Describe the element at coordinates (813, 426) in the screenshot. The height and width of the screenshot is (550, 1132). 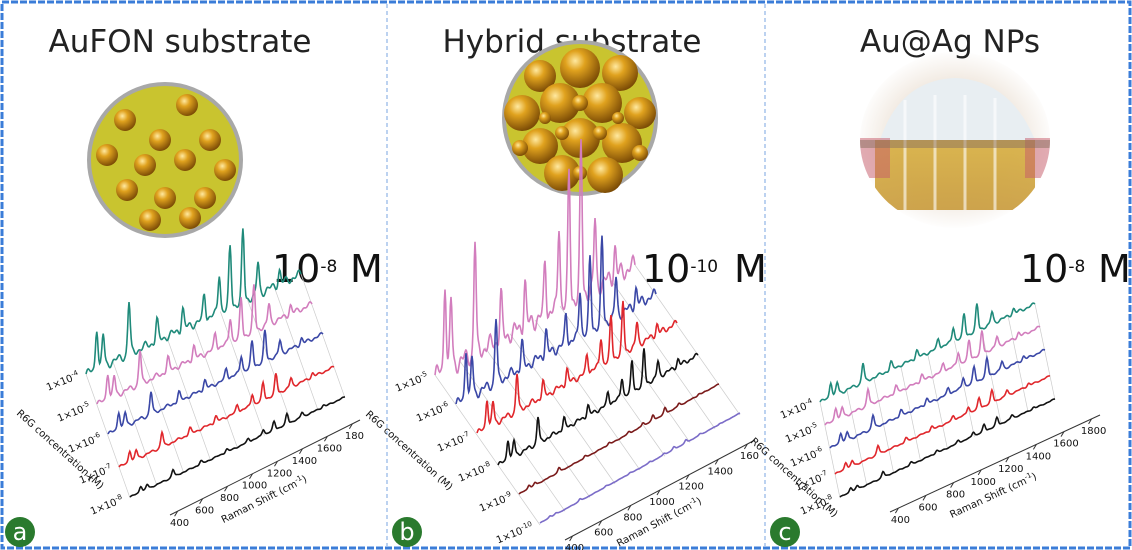
I see `concentration-label-exp: -5` at that location.